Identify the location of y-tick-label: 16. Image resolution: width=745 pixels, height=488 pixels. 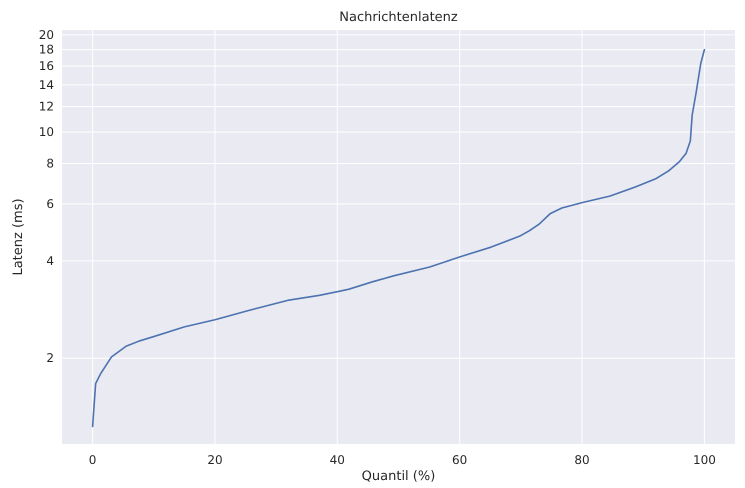
(46, 66).